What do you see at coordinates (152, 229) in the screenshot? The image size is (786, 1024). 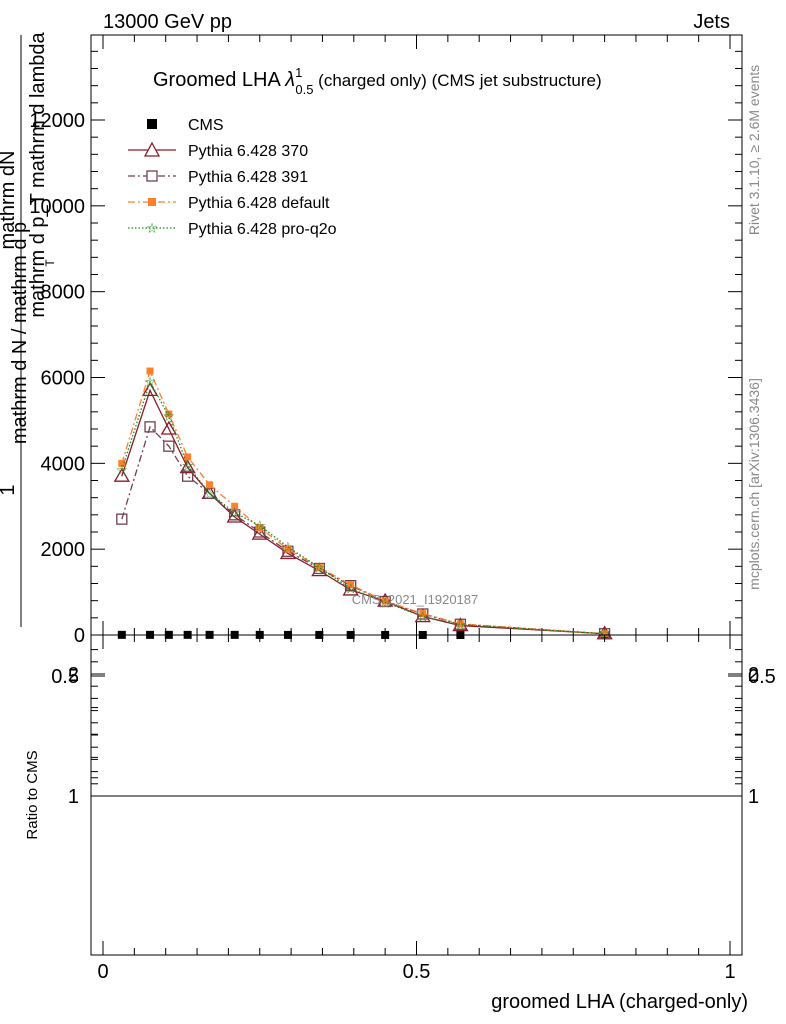 I see `legend-marker-q2o: ☆` at bounding box center [152, 229].